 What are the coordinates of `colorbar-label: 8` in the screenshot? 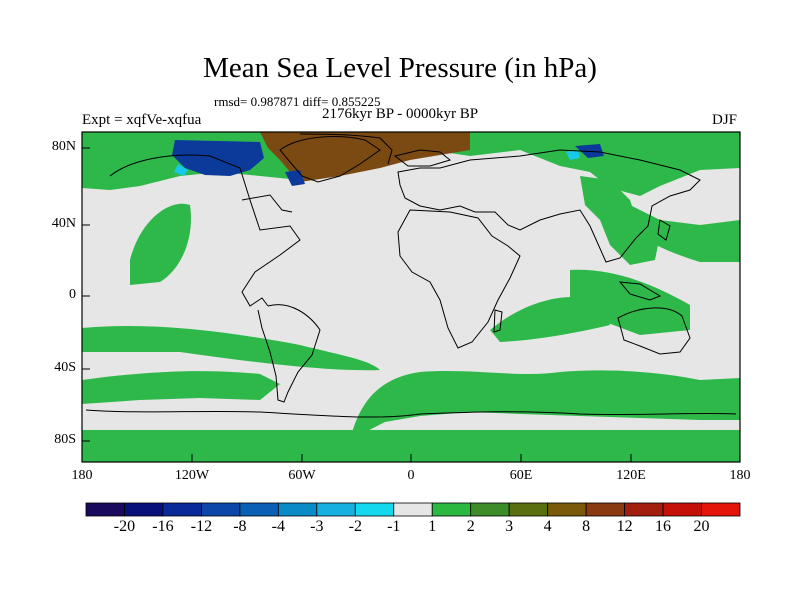 It's located at (586, 526).